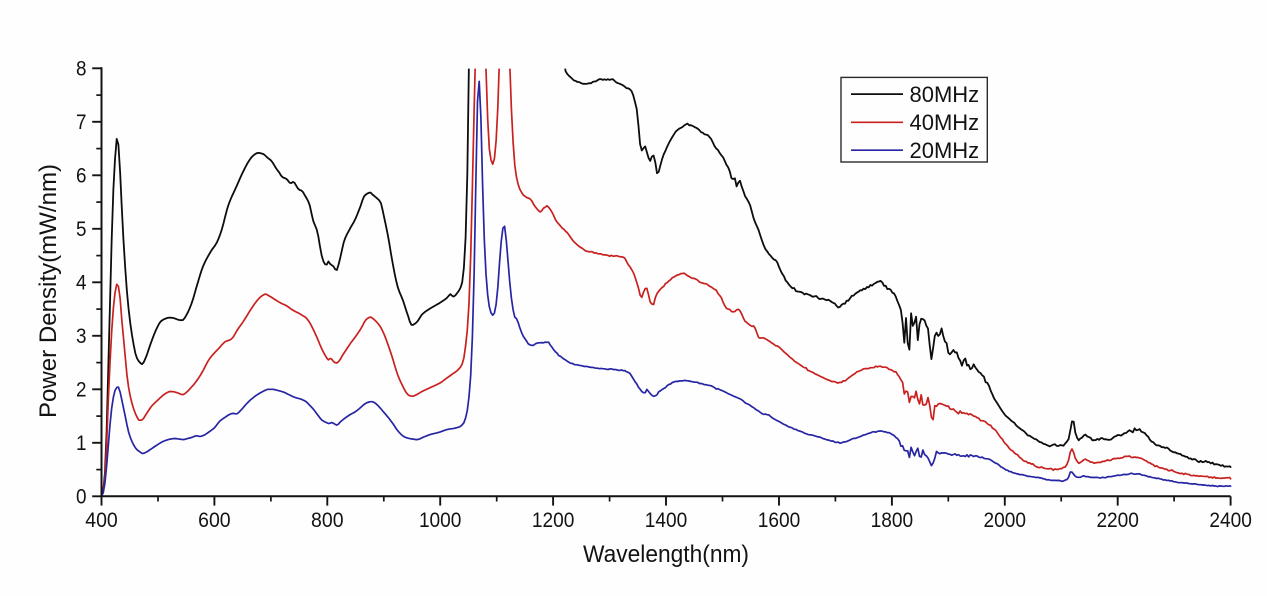  I want to click on svg-text: 1, so click(81, 443).